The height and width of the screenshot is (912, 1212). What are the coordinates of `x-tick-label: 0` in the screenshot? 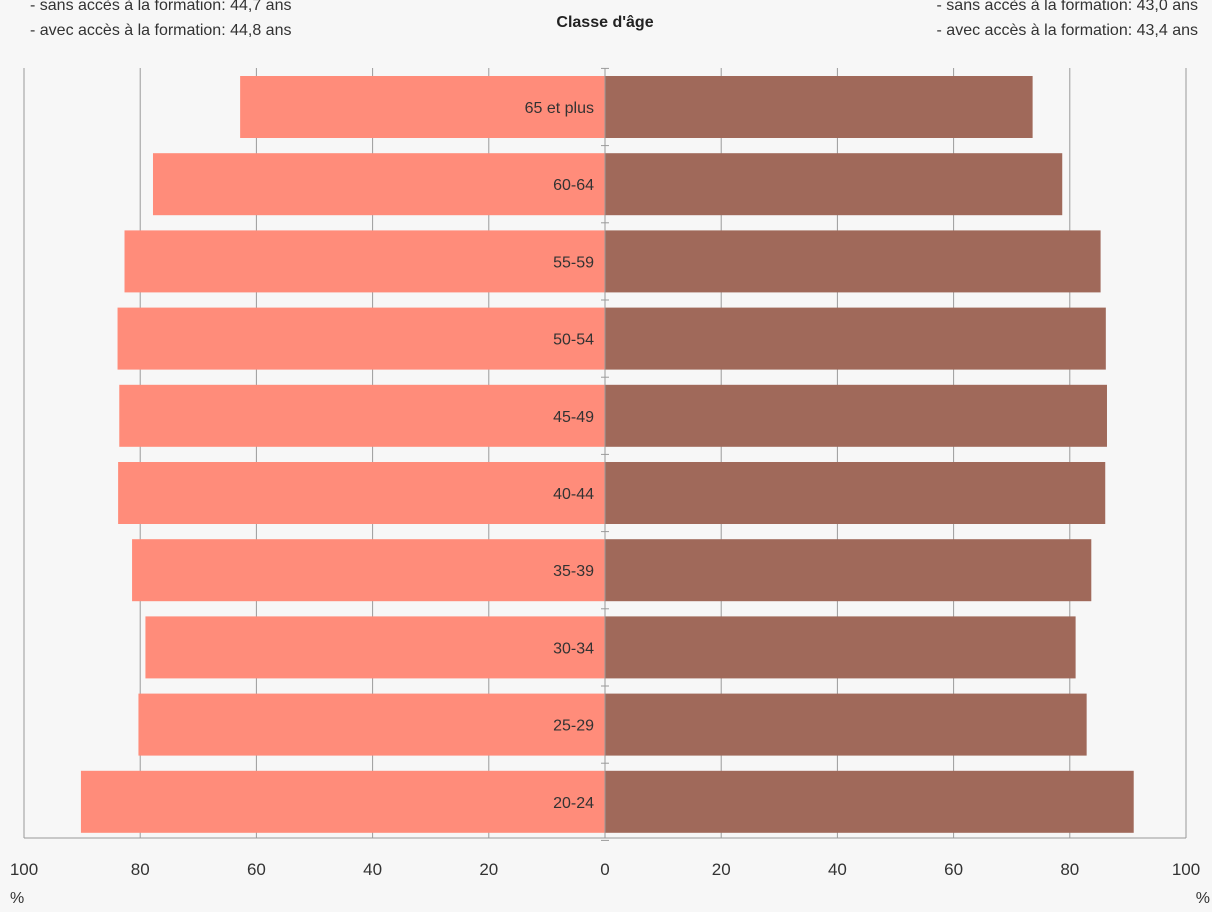 It's located at (604, 869).